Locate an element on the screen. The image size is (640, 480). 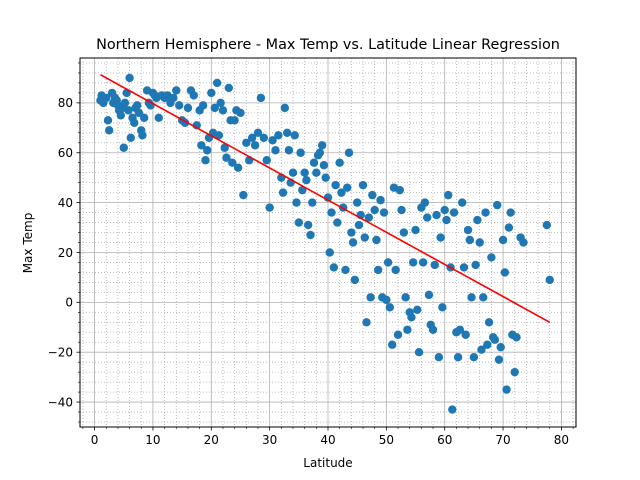
x-tick-label: 0 is located at coordinates (95, 440).